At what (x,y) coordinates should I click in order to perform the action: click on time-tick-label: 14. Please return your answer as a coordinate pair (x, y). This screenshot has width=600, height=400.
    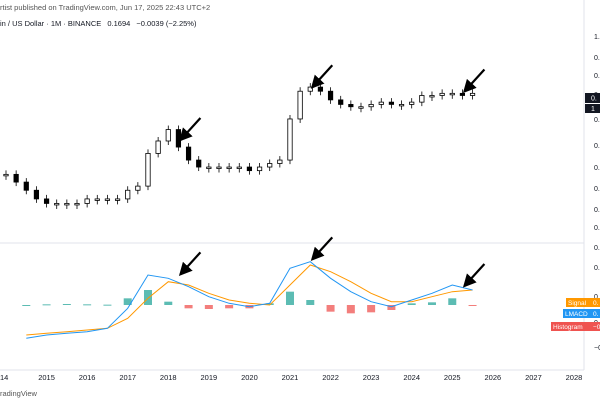
    Looking at the image, I should click on (4, 377).